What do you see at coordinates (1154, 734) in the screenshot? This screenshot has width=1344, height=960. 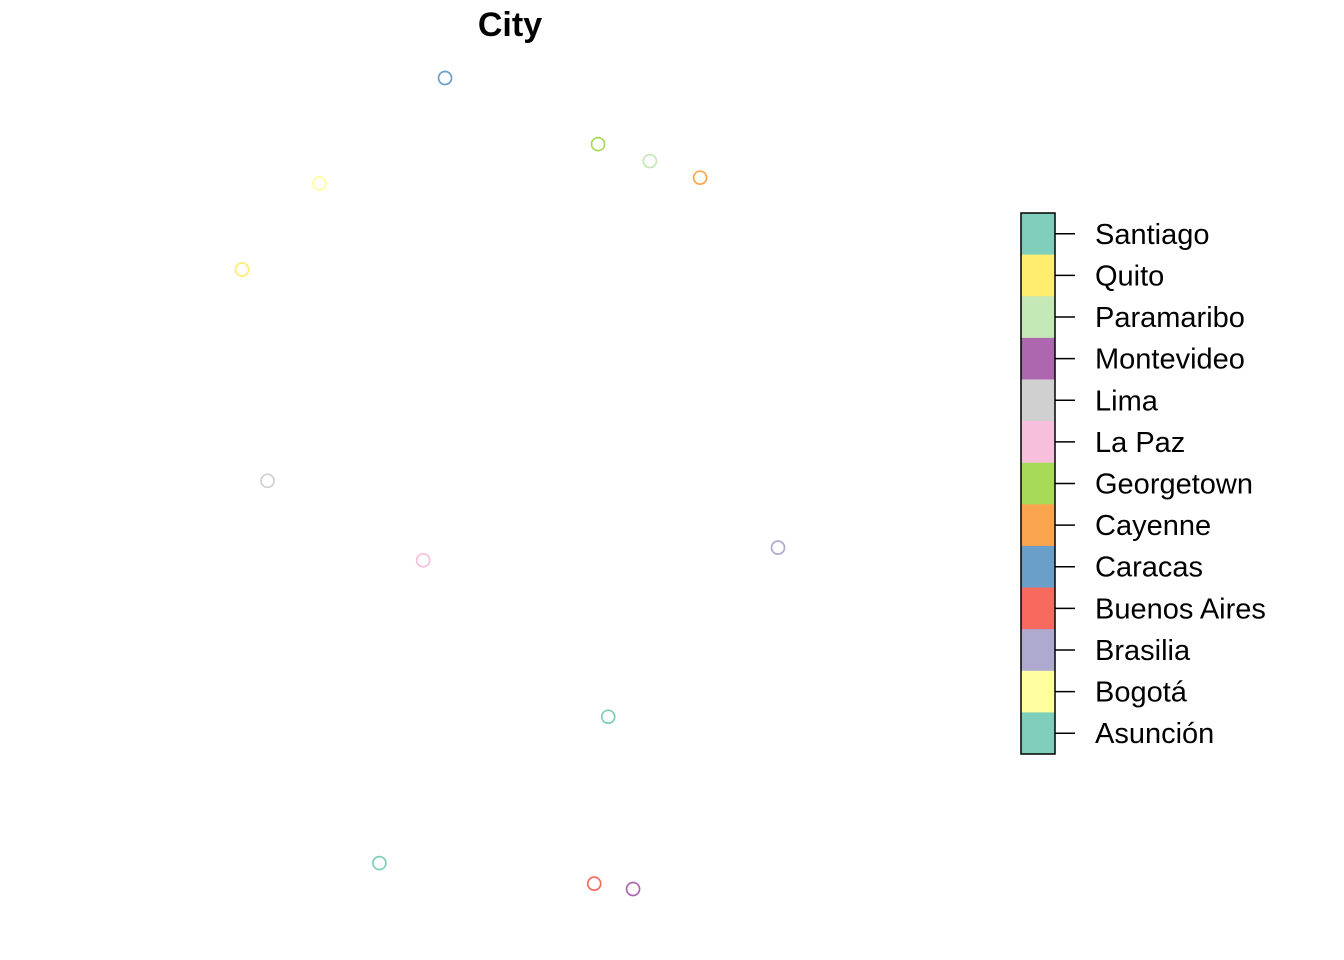 I see `legend-label: Asunción` at bounding box center [1154, 734].